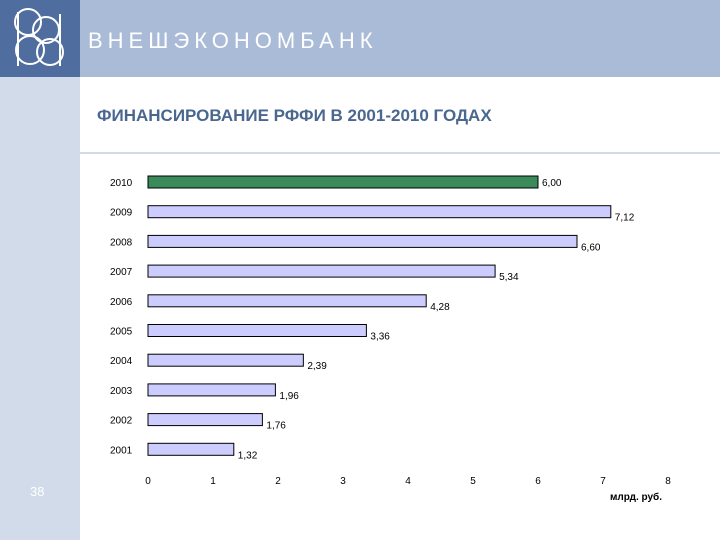 The height and width of the screenshot is (540, 720). Describe the element at coordinates (121, 391) in the screenshot. I see `category-label: 2003` at that location.